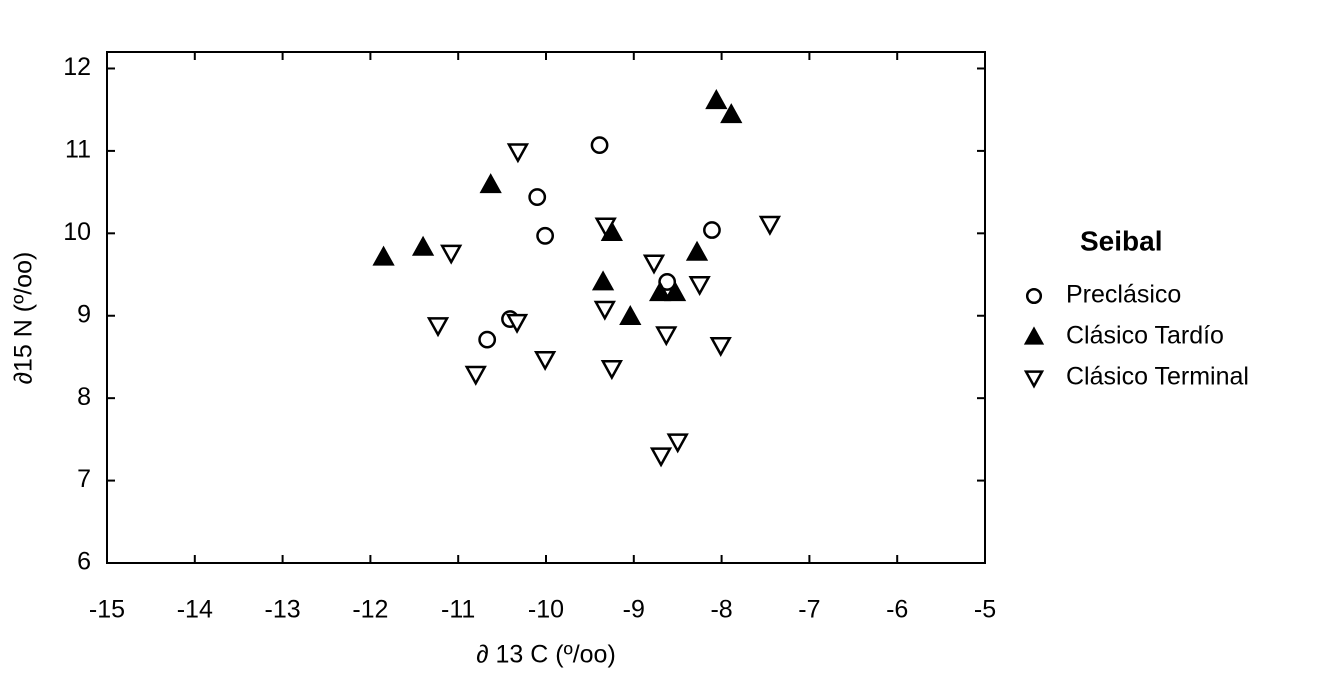 The width and height of the screenshot is (1324, 697). Describe the element at coordinates (107, 610) in the screenshot. I see `x-tick-label: -15` at that location.